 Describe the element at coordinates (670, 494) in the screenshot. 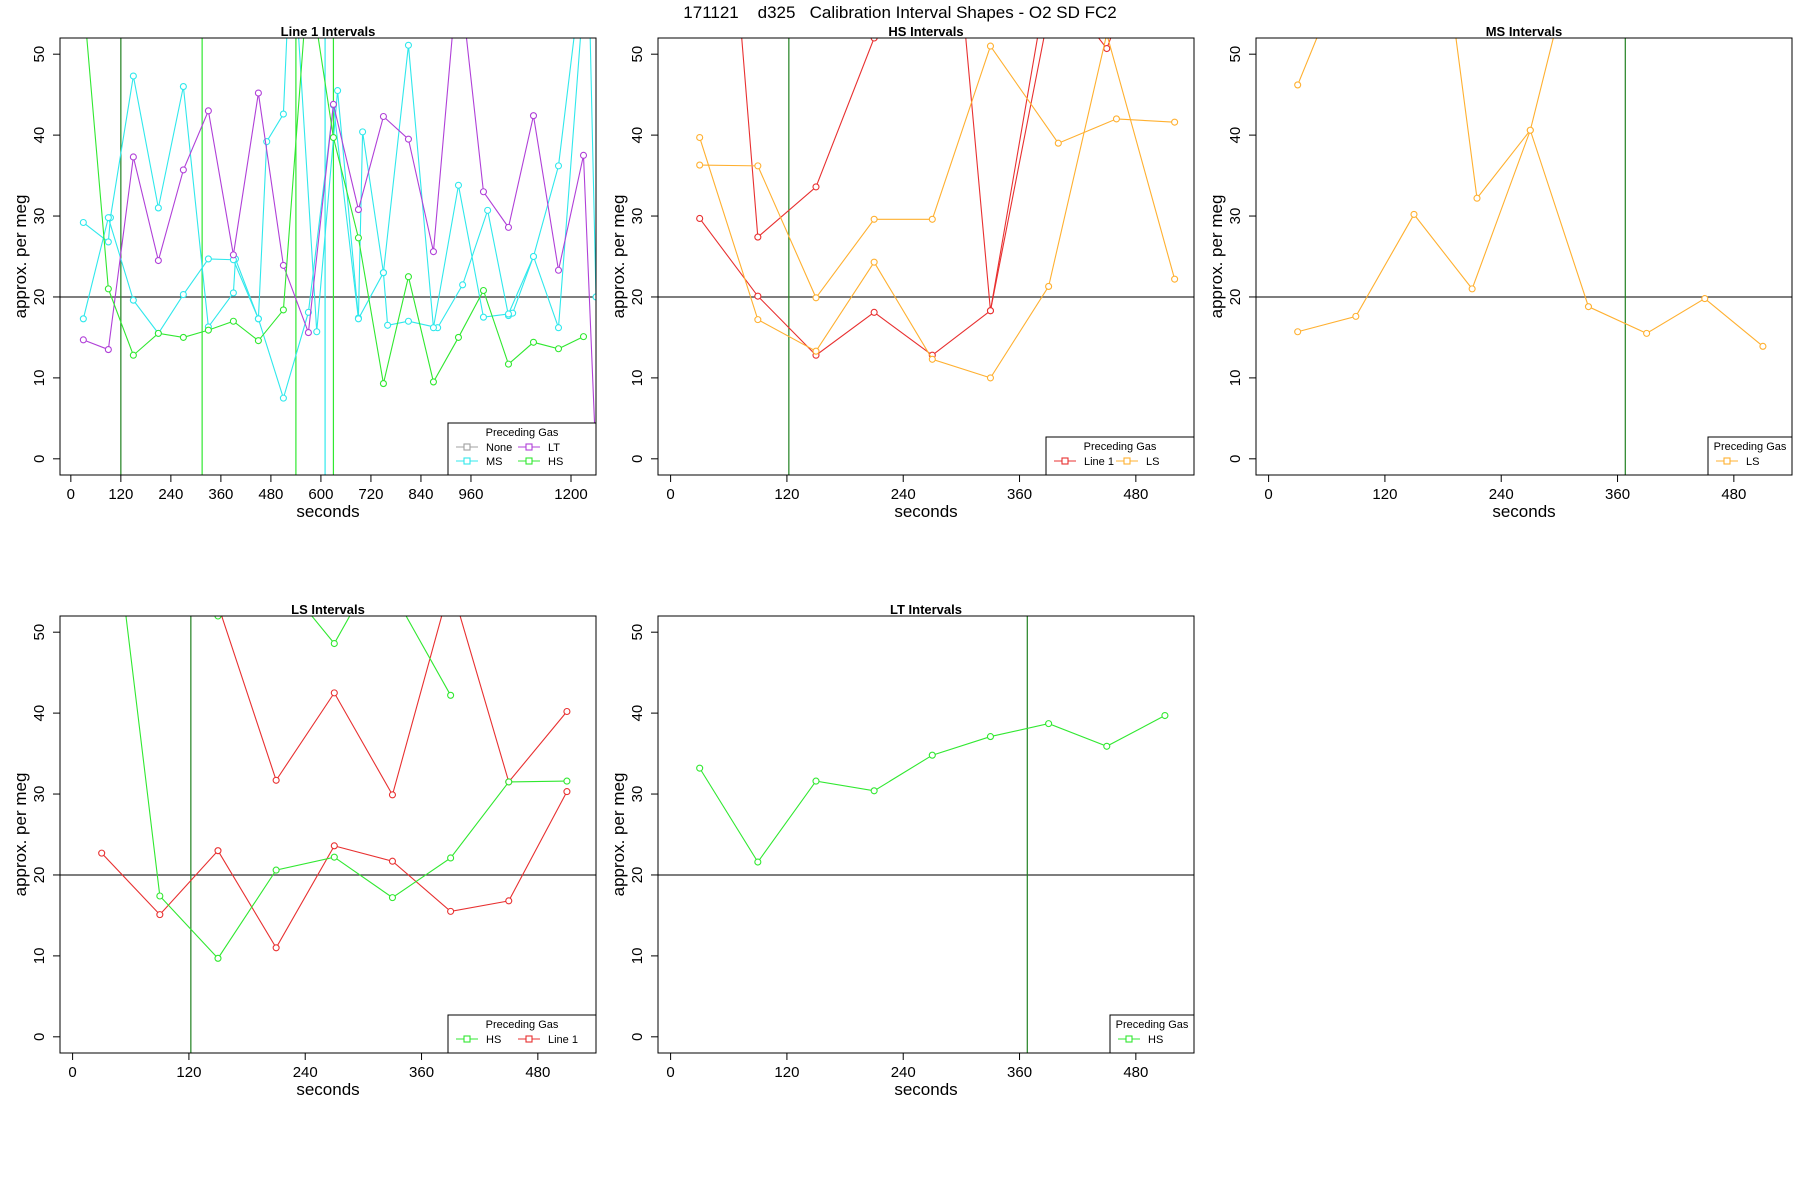

I see `x-tick-label: 0` at that location.